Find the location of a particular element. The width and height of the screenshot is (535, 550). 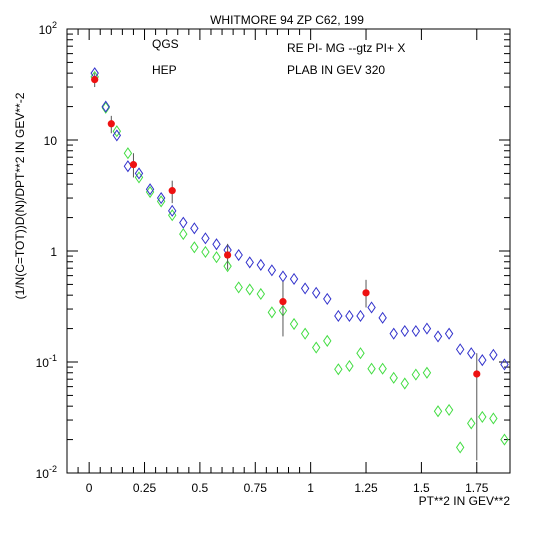

x-tick-label: 1.75 is located at coordinates (477, 488).